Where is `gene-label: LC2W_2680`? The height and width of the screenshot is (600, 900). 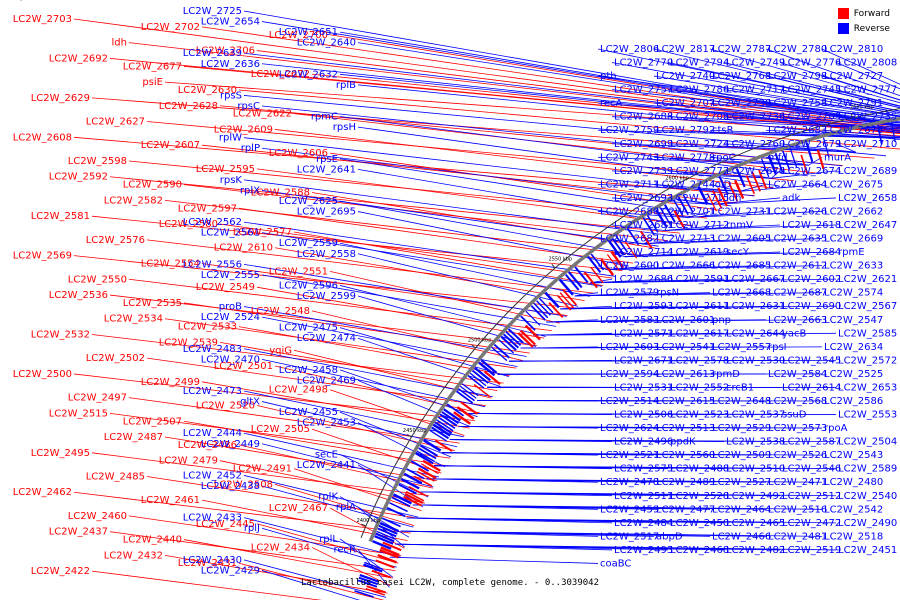
gene-label: LC2W_2680 is located at coordinates (629, 211).